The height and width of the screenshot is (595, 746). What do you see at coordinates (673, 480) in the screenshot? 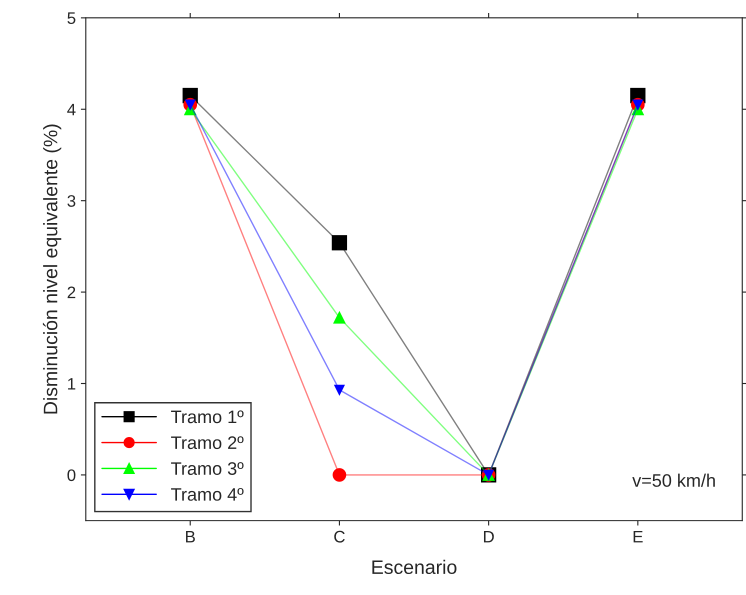
I see `annotation: v=50 km/h` at bounding box center [673, 480].